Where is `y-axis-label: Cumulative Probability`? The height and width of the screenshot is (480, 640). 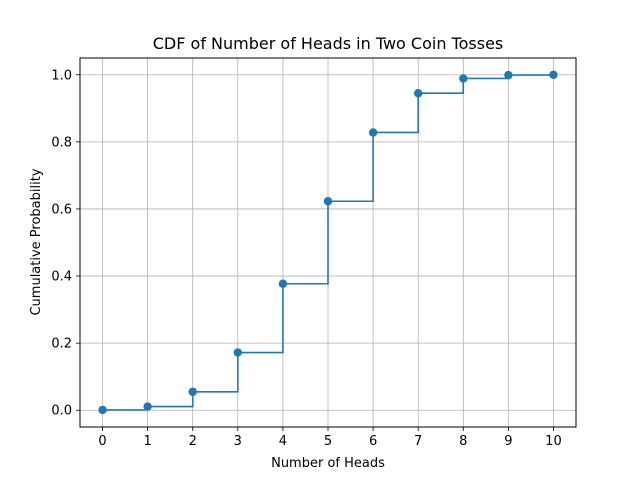 y-axis-label: Cumulative Probability is located at coordinates (36, 241).